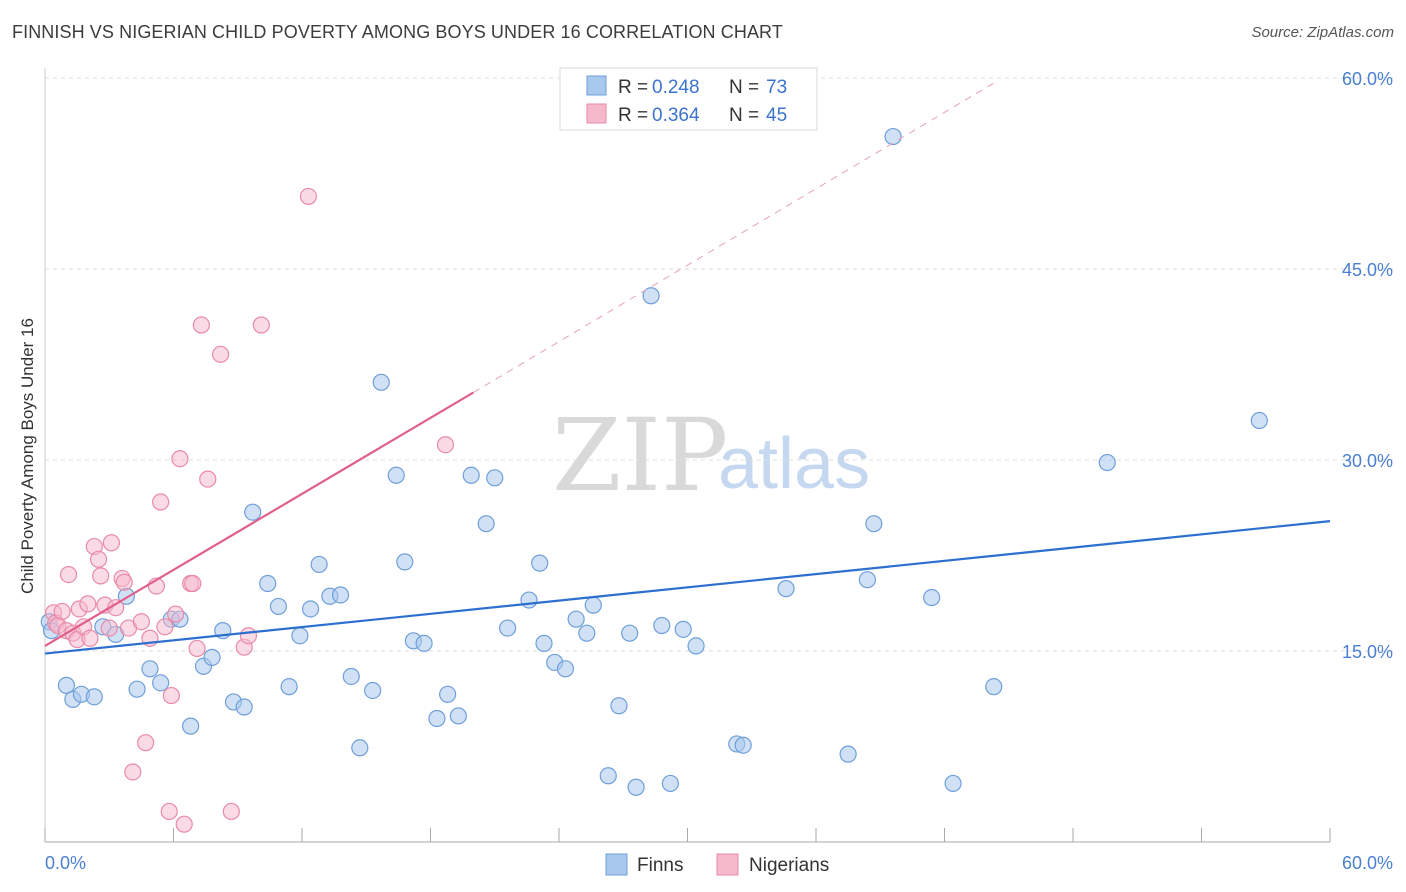 The image size is (1406, 892). Describe the element at coordinates (640, 455) in the screenshot. I see `watermark-zip: ZIP` at that location.